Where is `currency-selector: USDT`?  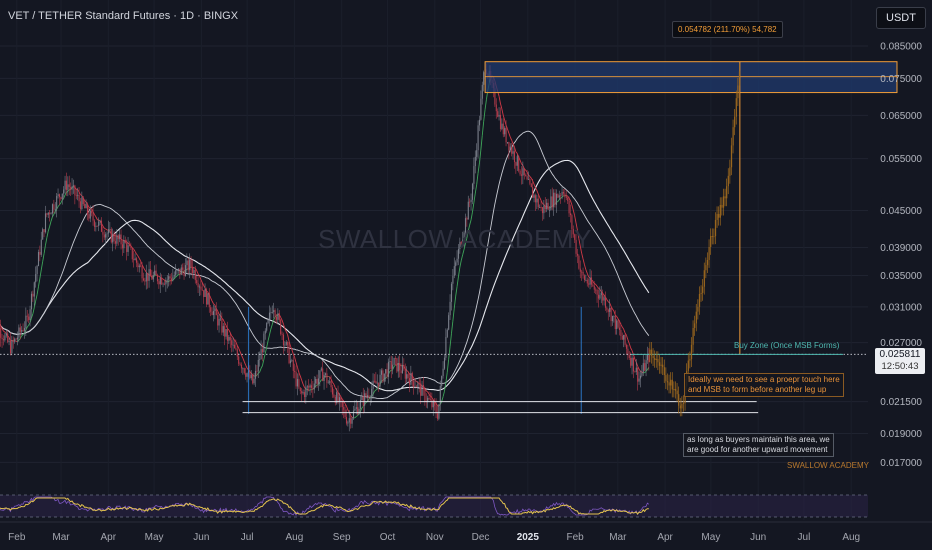 currency-selector: USDT is located at coordinates (901, 18).